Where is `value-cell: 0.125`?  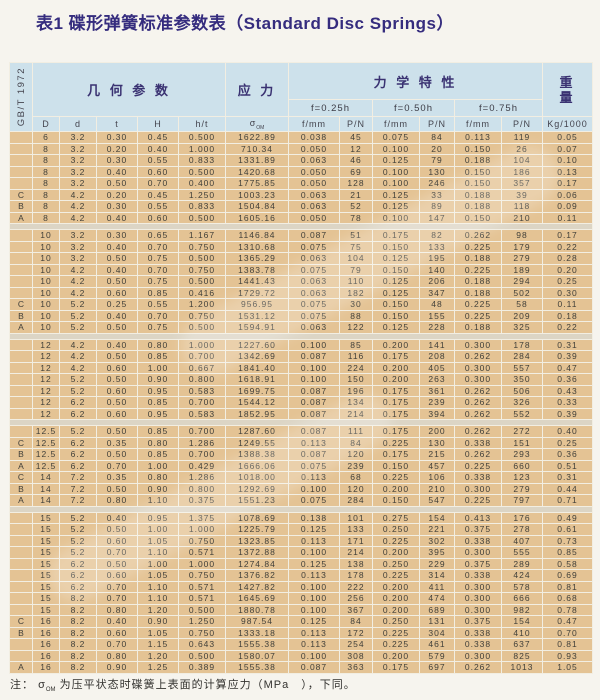
value-cell: 0.125 is located at coordinates (396, 194).